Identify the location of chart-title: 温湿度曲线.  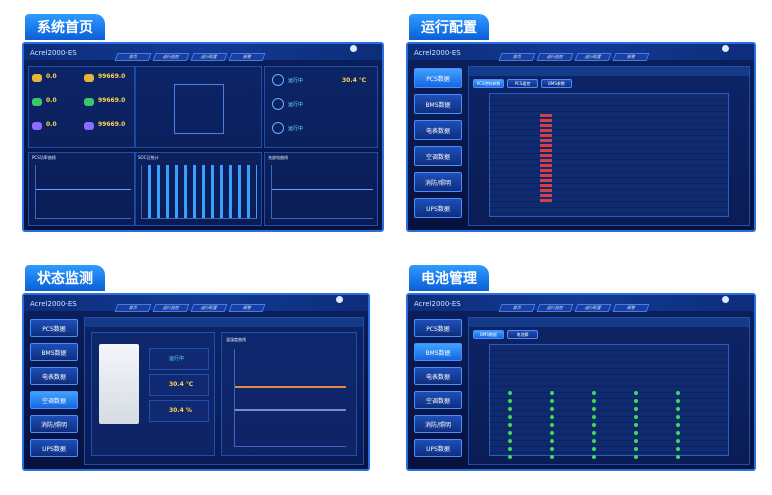
(236, 339).